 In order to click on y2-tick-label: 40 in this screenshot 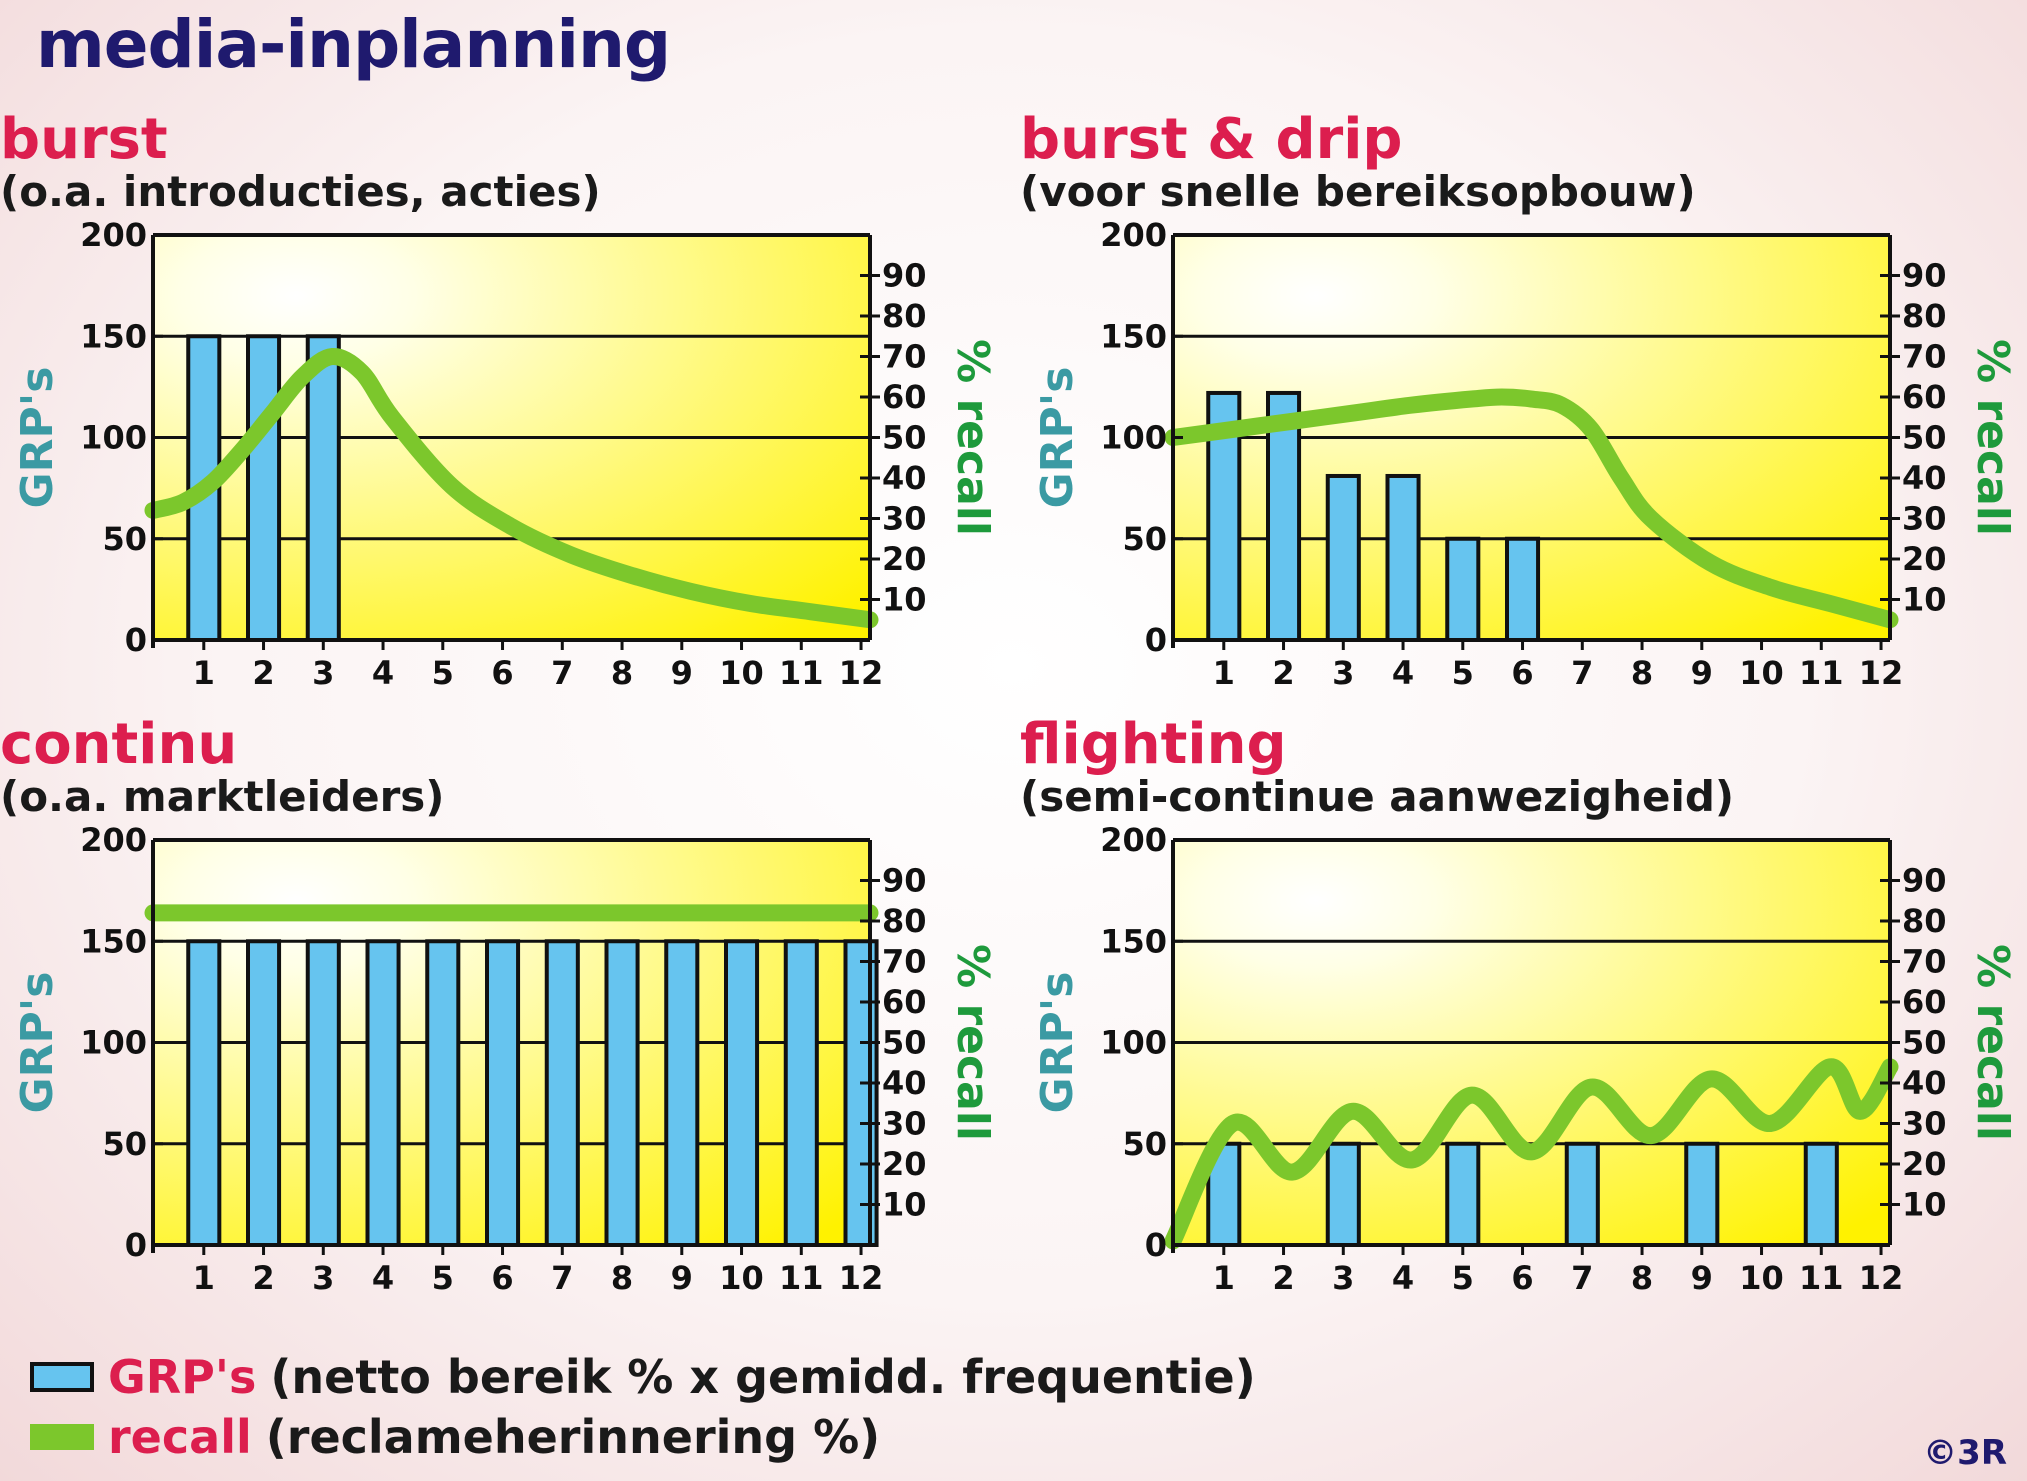, I will do `click(1924, 1083)`.